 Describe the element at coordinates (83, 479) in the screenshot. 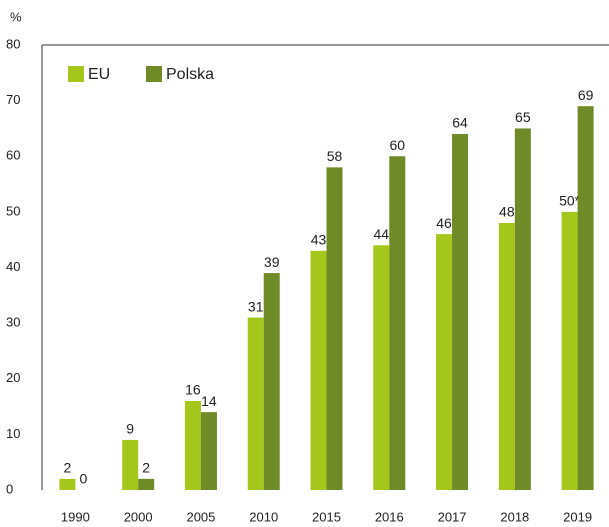

I see `data-label: 0` at that location.